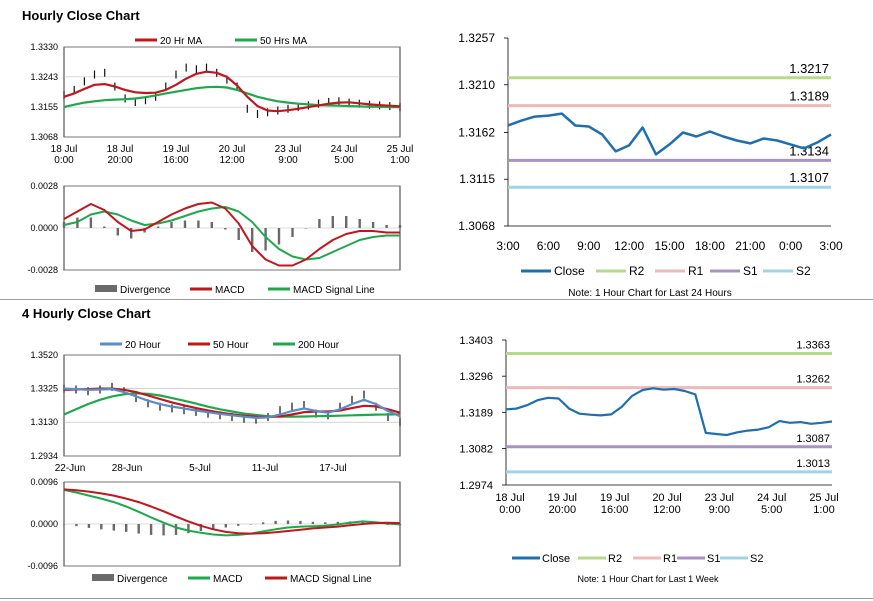 This screenshot has height=601, width=873. What do you see at coordinates (669, 246) in the screenshot?
I see `hourly-levels-x-tick: 15:00` at bounding box center [669, 246].